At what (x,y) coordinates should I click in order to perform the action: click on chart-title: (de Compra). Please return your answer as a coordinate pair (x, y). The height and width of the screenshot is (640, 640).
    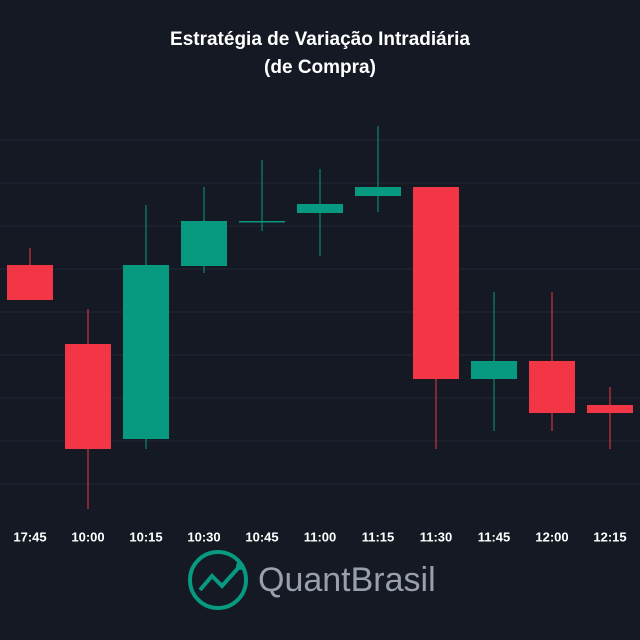
    Looking at the image, I should click on (320, 67).